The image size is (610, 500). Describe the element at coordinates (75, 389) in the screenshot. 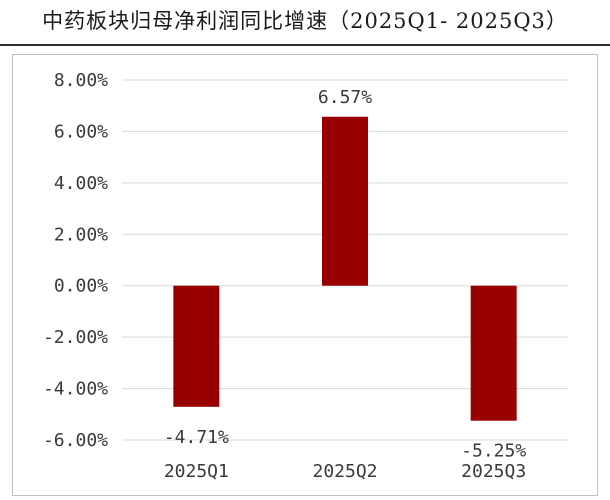

I see `y-tick-label: -4.00%` at that location.